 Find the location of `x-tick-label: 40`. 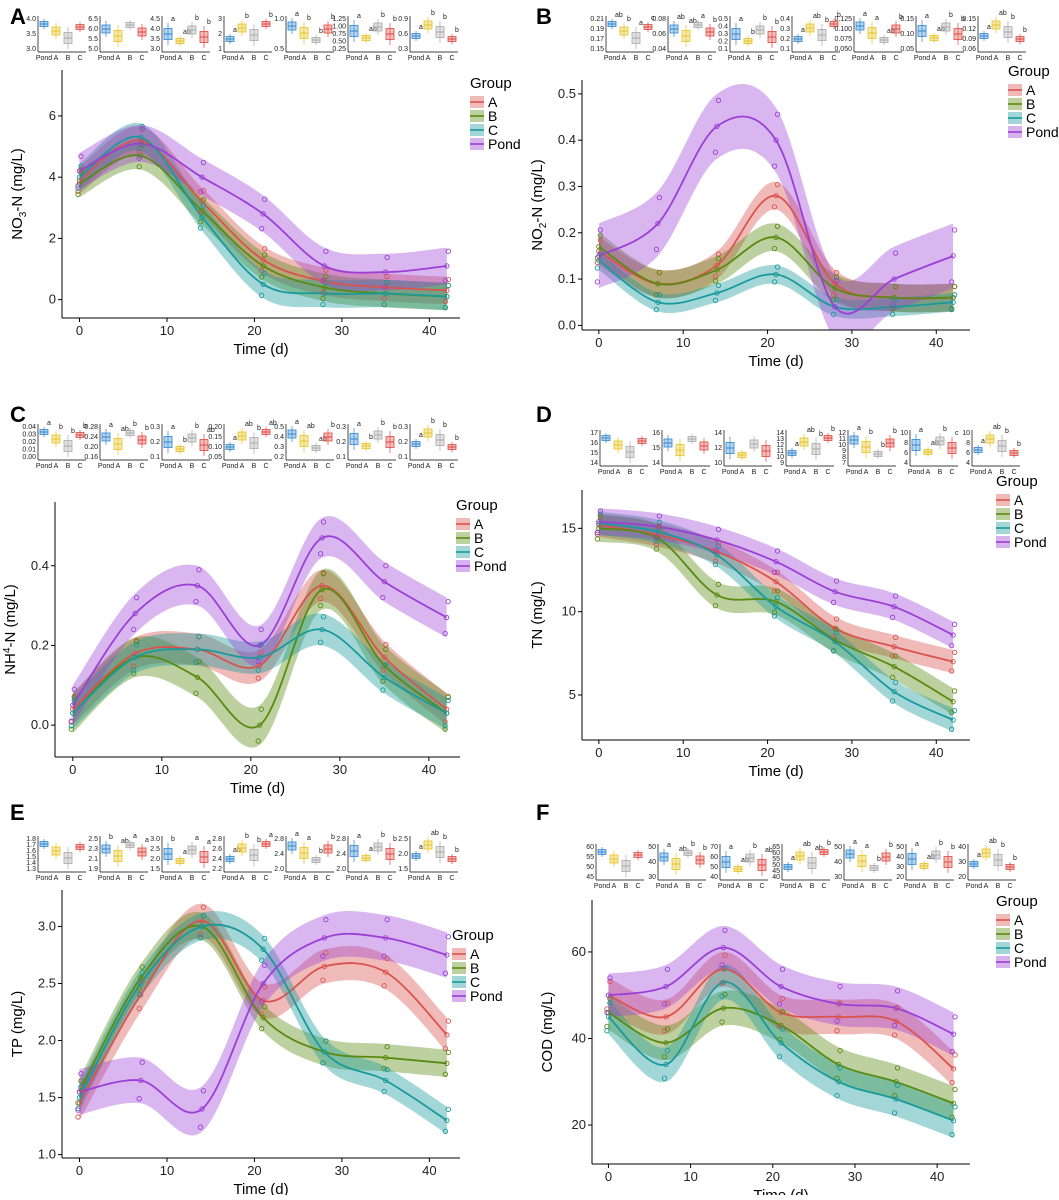

x-tick-label: 40 is located at coordinates (429, 769).